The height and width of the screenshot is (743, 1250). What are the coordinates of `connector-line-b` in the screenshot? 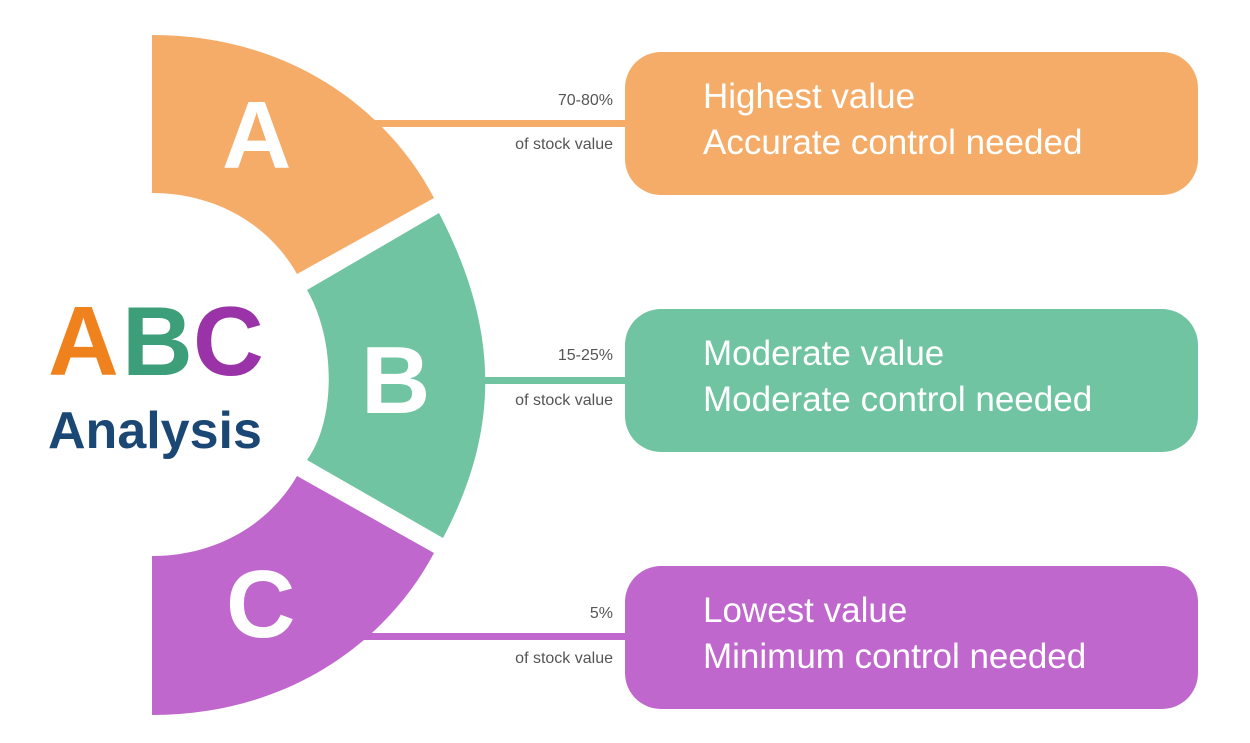 It's located at (554, 380).